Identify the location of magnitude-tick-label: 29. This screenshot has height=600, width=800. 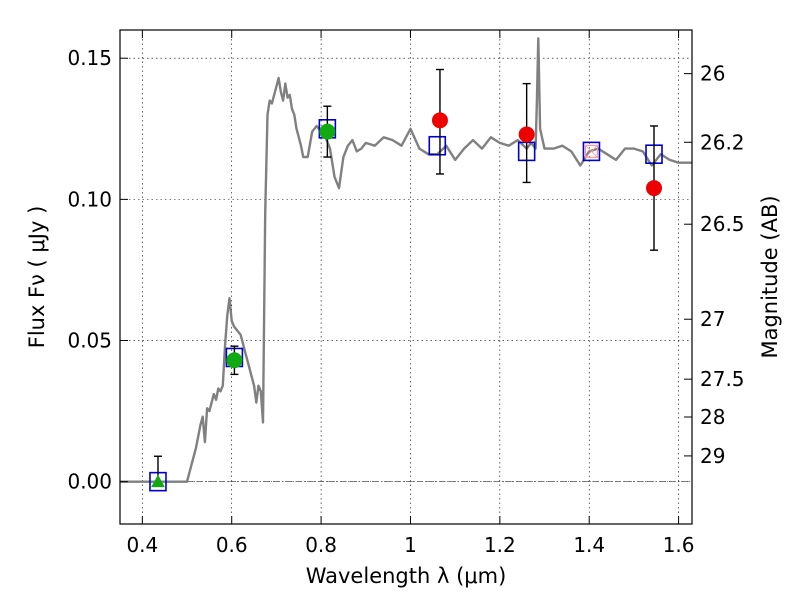
(712, 456).